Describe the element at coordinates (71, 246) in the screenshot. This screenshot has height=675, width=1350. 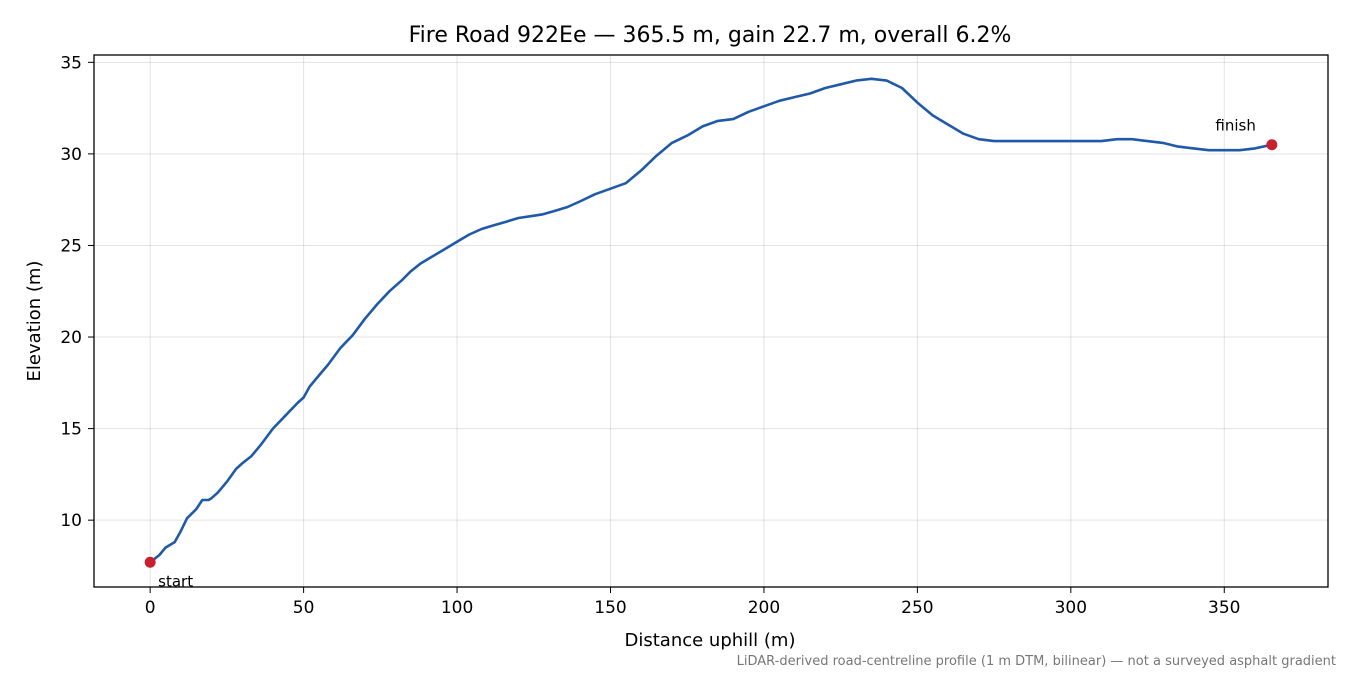
I see `y-tick-label: 25` at that location.